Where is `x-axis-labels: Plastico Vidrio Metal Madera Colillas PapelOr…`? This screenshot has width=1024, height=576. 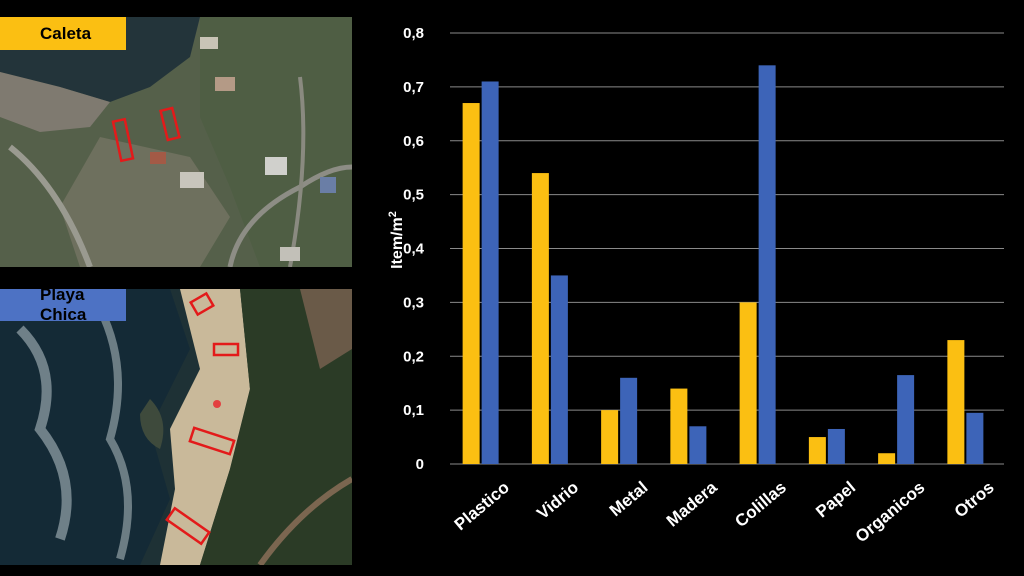 x-axis-labels: Plastico Vidrio Metal Madera Colillas PapelOr… is located at coordinates (724, 511).